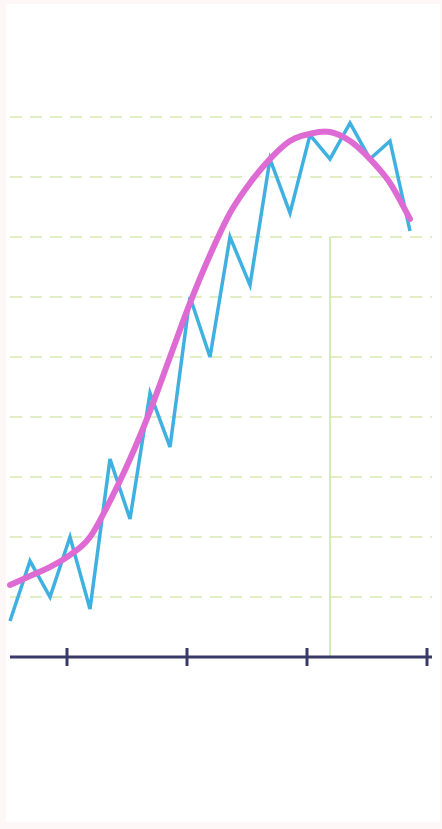 The image size is (442, 829). I want to click on x-axis, so click(221, 657).